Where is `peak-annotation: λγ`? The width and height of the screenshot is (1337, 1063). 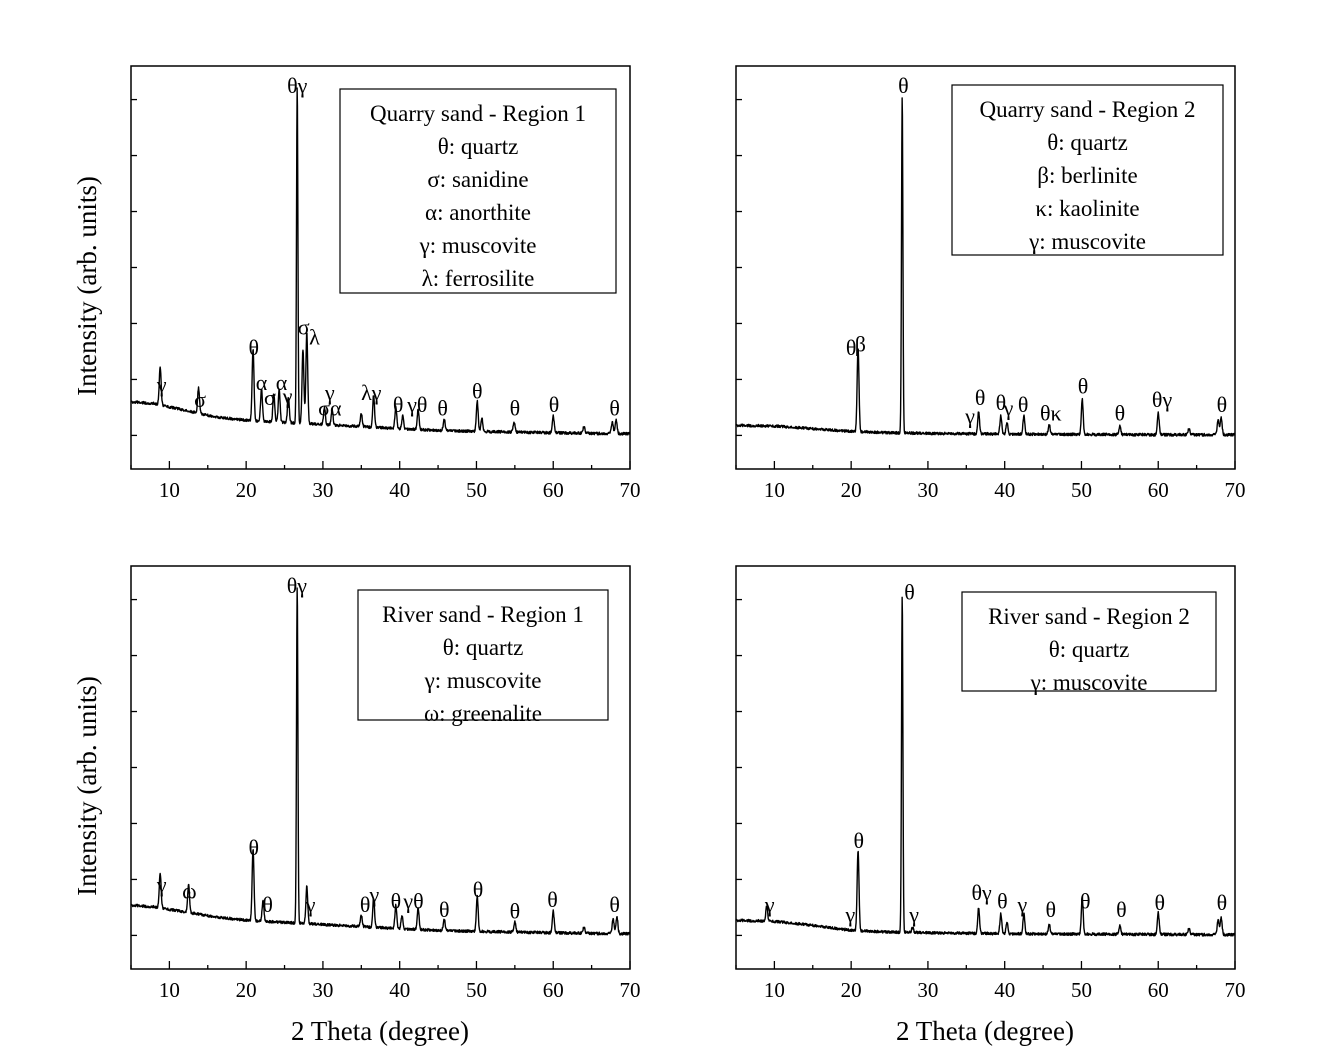 peak-annotation: λγ is located at coordinates (371, 392).